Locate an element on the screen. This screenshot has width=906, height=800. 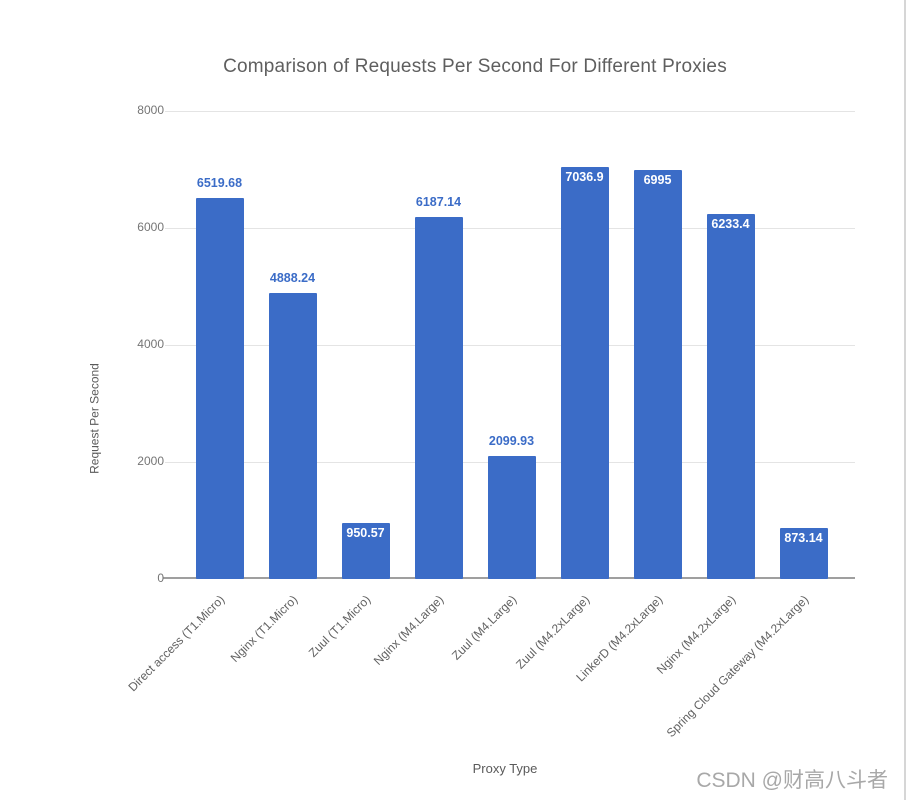
y-axis-title: Request Per Second is located at coordinates (94, 418).